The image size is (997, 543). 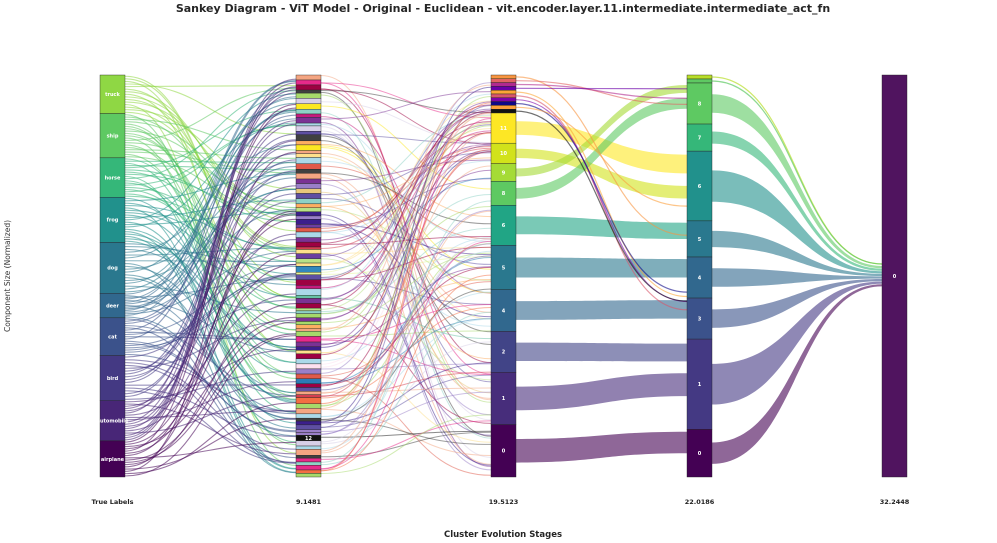 I want to click on node-label: 0, so click(x=504, y=452).